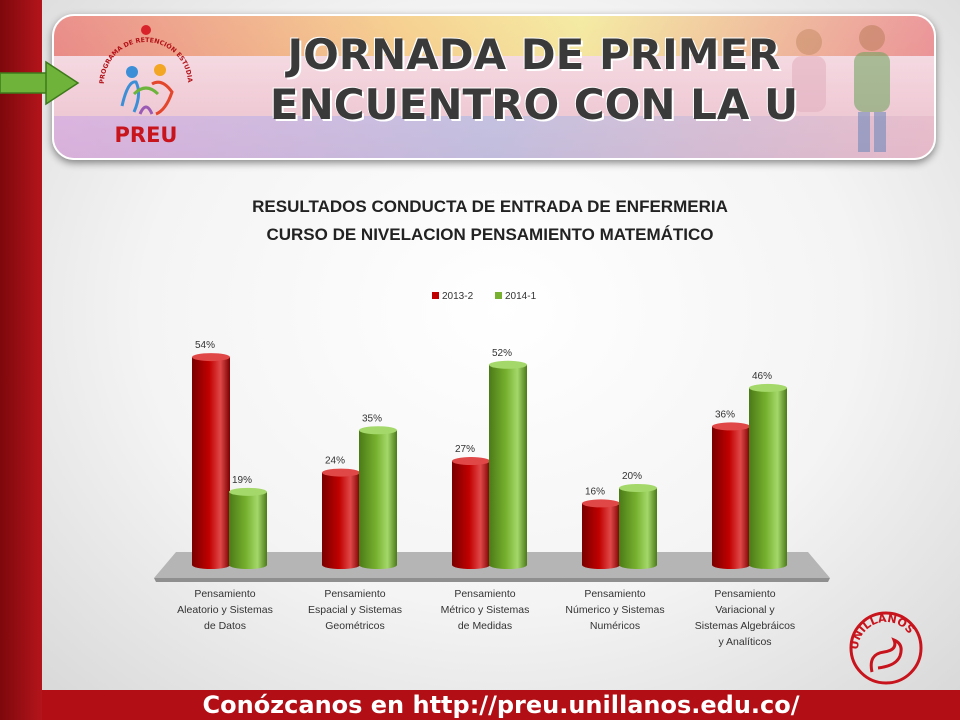 The image size is (960, 720). I want to click on unillanos-logo-name: UNILLANOS, so click(882, 631).